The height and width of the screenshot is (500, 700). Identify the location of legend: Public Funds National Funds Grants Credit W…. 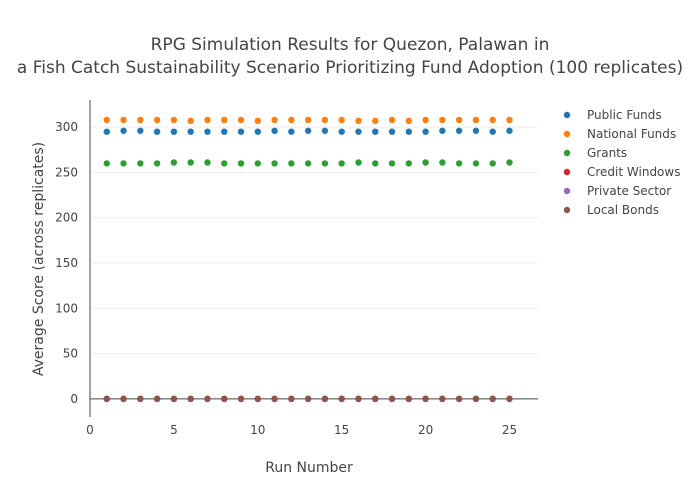
(621, 162).